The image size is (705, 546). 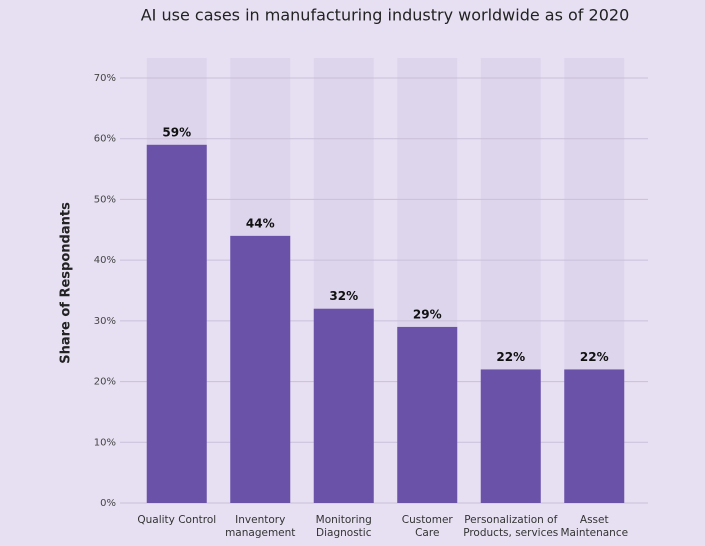 What do you see at coordinates (594, 526) in the screenshot?
I see `x-tick-label: Asset Maintenance` at bounding box center [594, 526].